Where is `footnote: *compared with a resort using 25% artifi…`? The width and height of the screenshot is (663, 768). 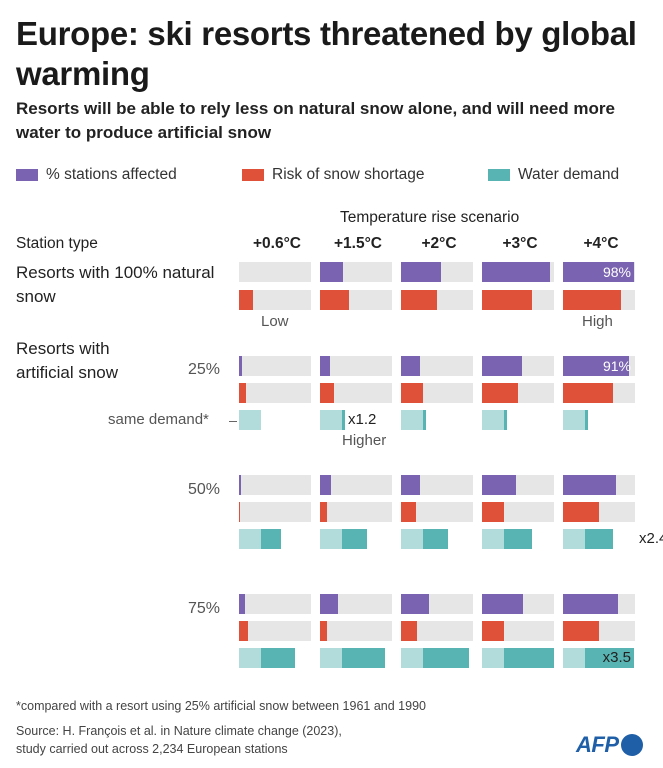
footnote: *compared with a resort using 25% artifi… is located at coordinates (221, 706).